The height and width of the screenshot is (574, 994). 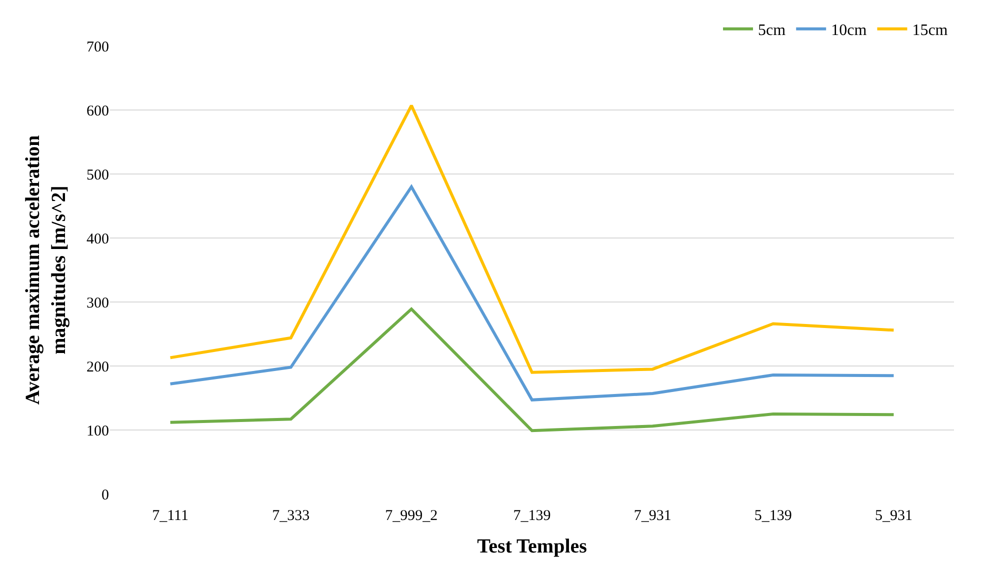 What do you see at coordinates (97, 47) in the screenshot?
I see `y-tick-label: 700` at bounding box center [97, 47].